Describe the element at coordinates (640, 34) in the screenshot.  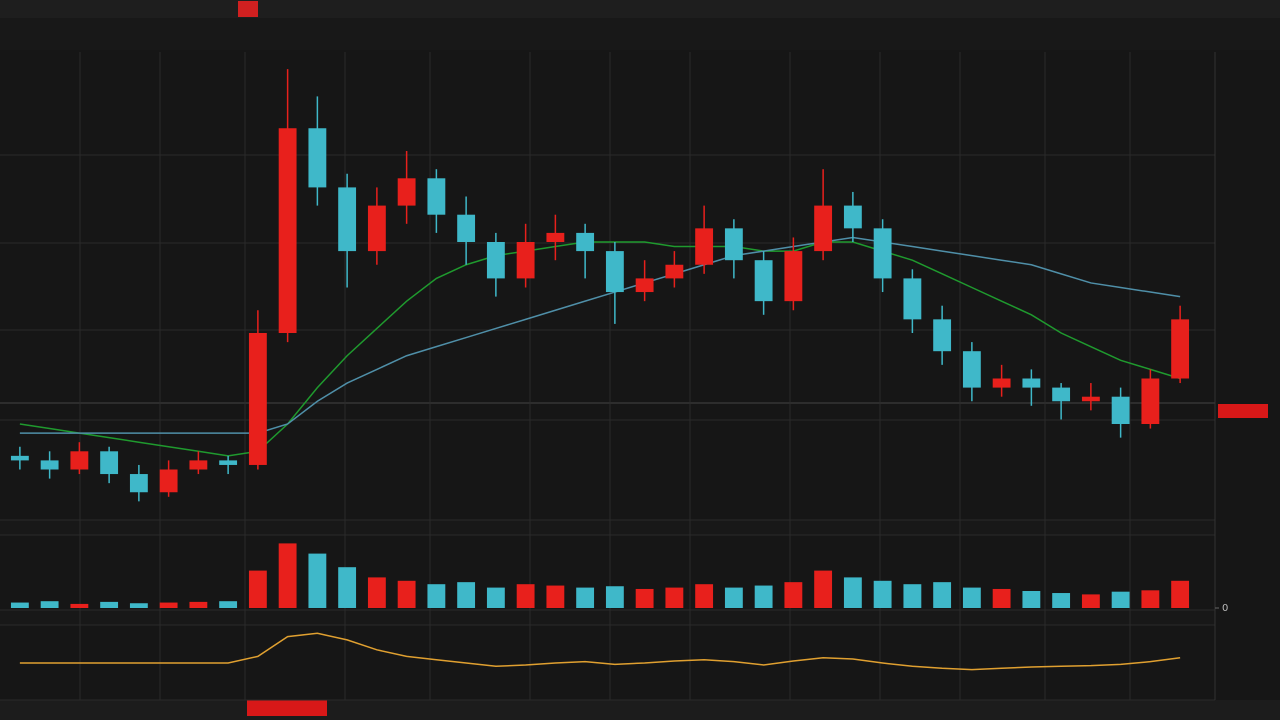
I see `indicator-bar` at that location.